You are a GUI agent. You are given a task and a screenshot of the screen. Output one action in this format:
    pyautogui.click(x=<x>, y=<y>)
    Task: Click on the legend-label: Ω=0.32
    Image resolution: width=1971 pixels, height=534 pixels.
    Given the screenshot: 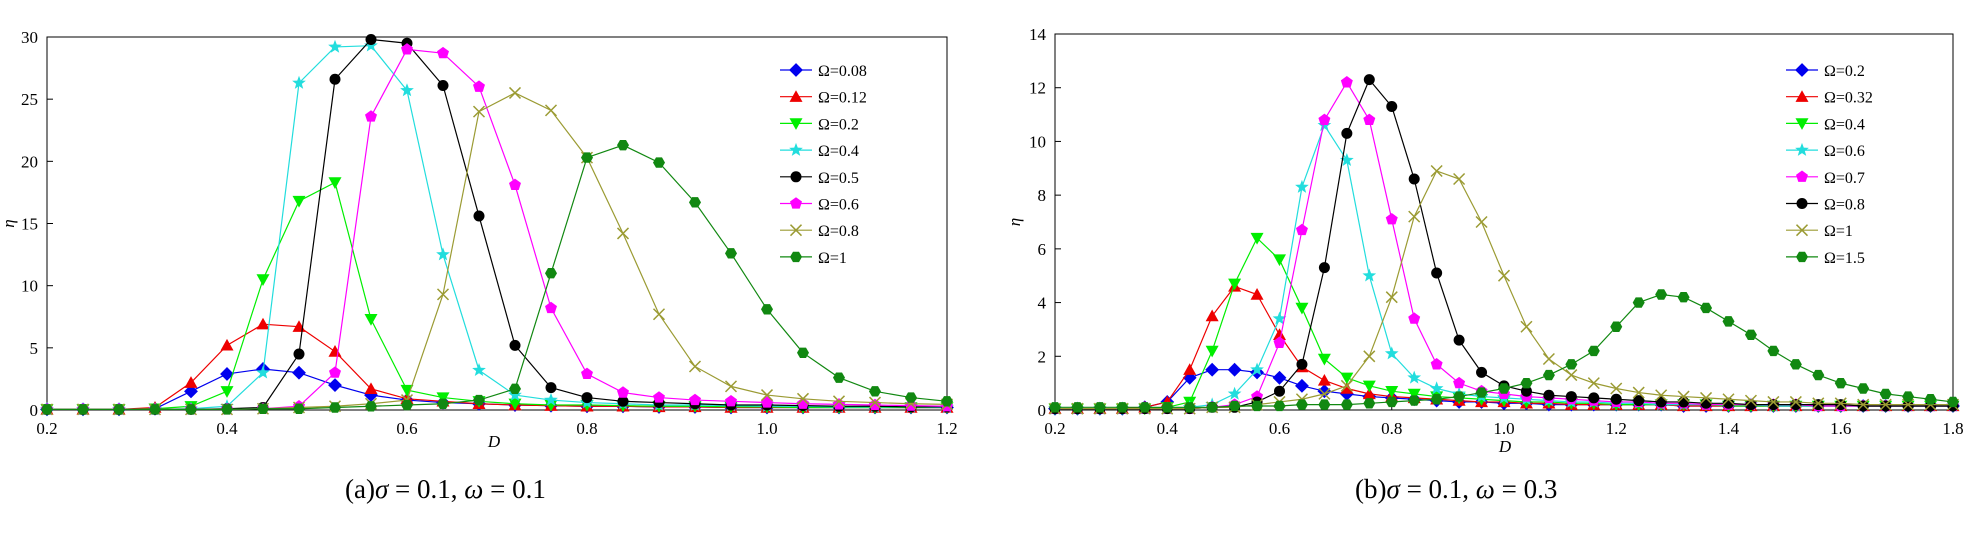 What is the action you would take?
    pyautogui.click(x=1848, y=98)
    